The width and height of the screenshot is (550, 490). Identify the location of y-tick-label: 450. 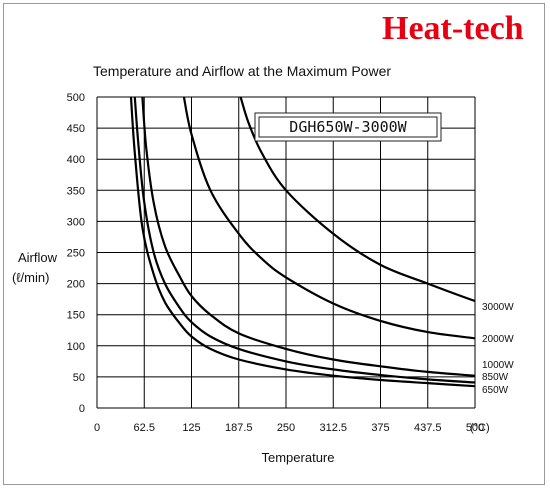
(76, 129).